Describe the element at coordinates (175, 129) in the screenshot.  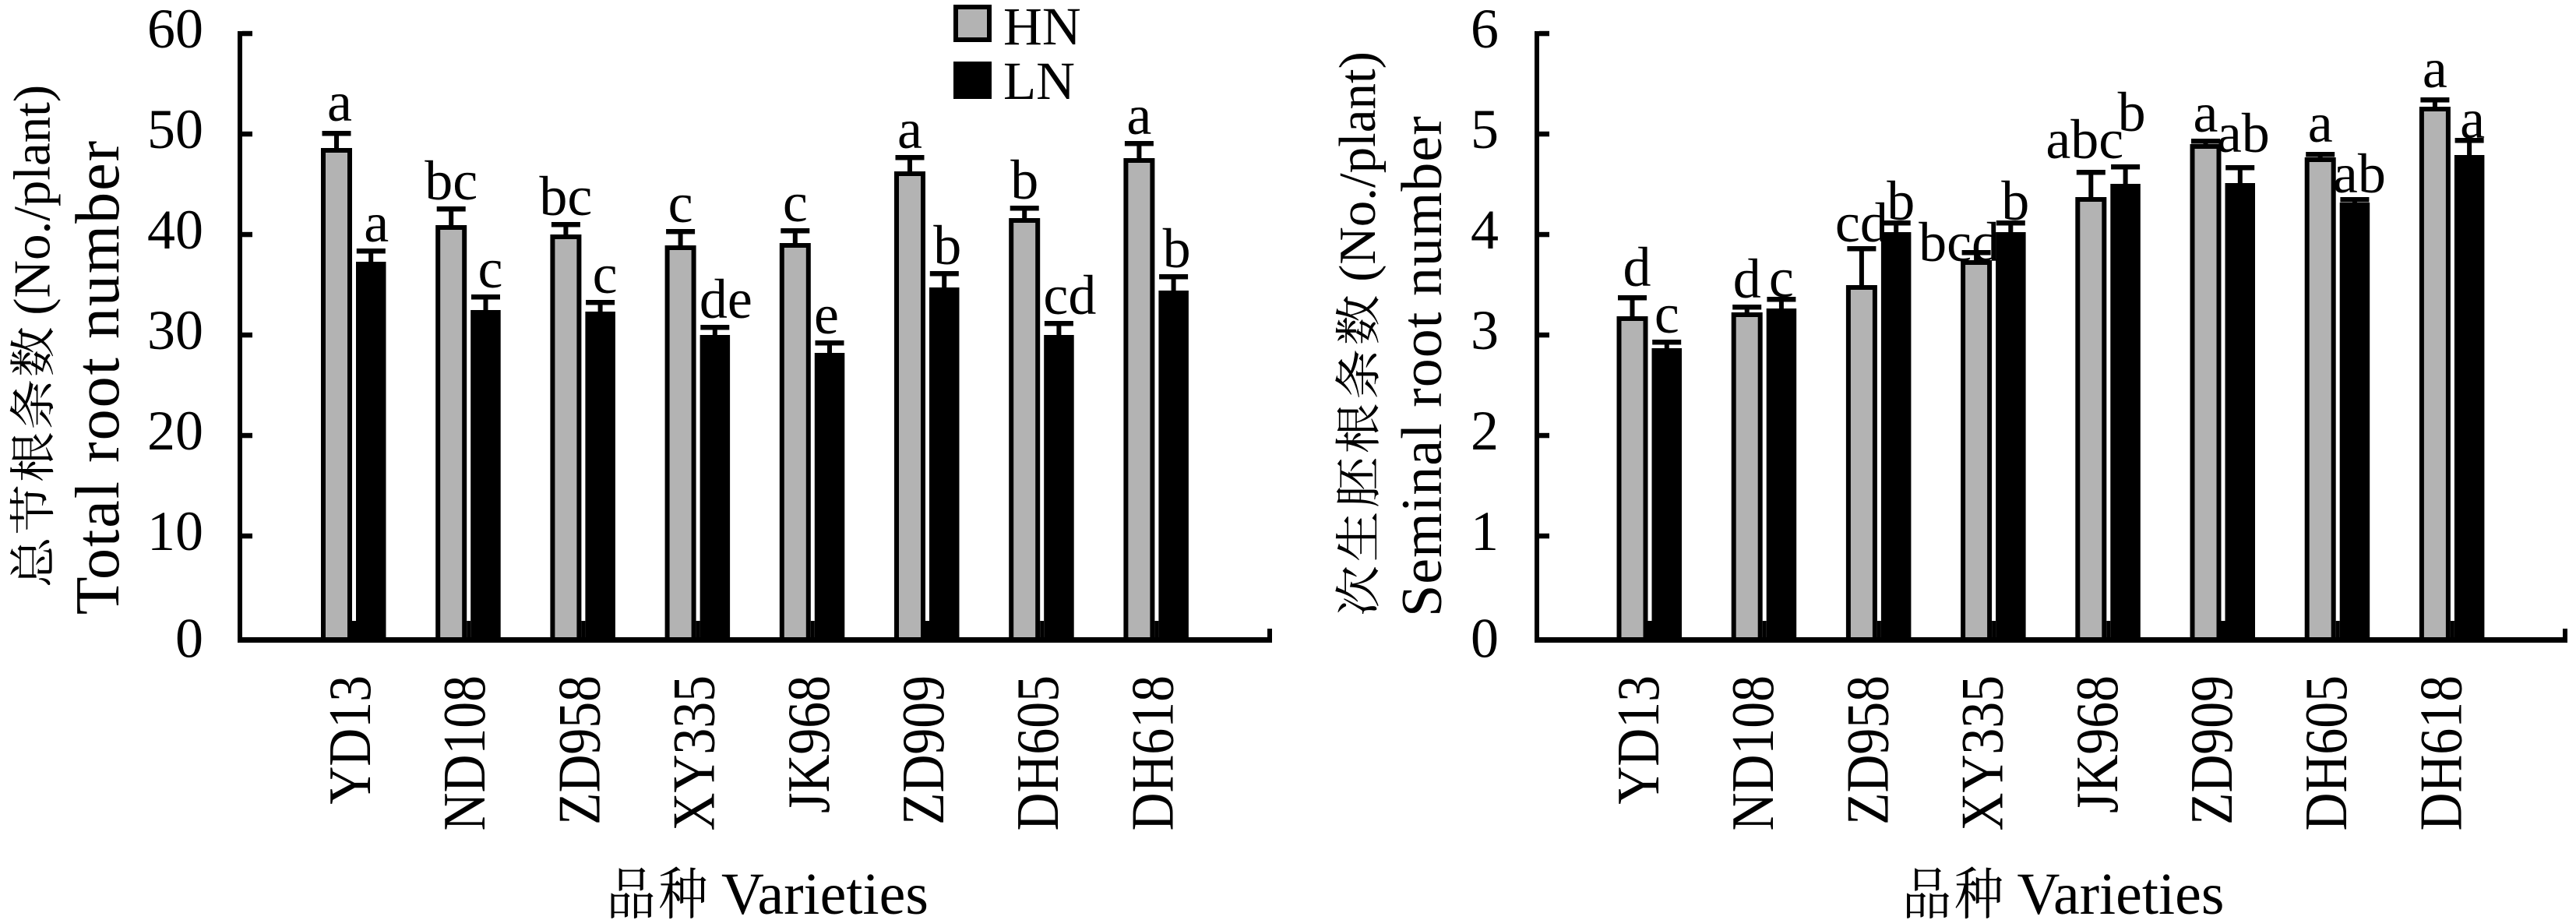
I see `svg-text: 50` at that location.